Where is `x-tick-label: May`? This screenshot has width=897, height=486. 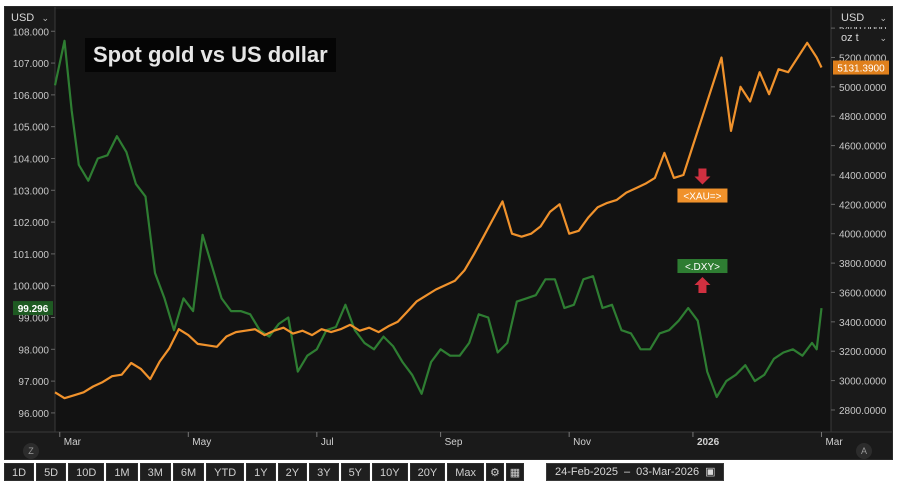
x-tick-label: May is located at coordinates (201, 442).